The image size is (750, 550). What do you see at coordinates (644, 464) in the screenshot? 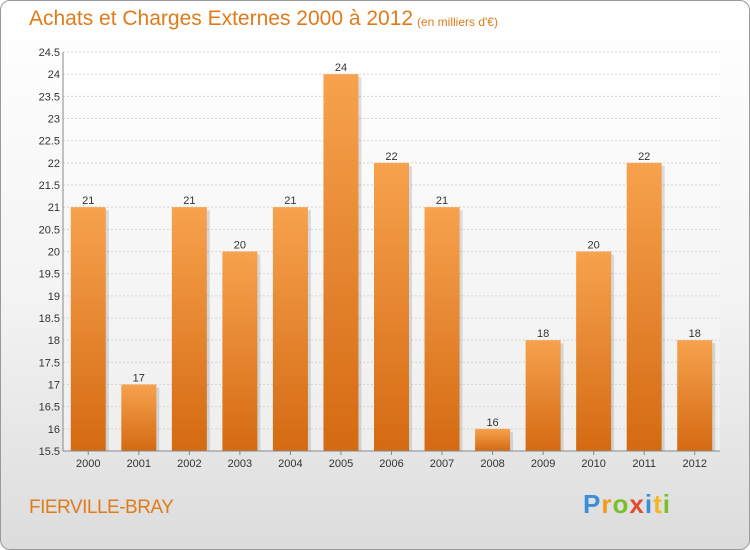
I see `x-tick-label: 2011` at bounding box center [644, 464].